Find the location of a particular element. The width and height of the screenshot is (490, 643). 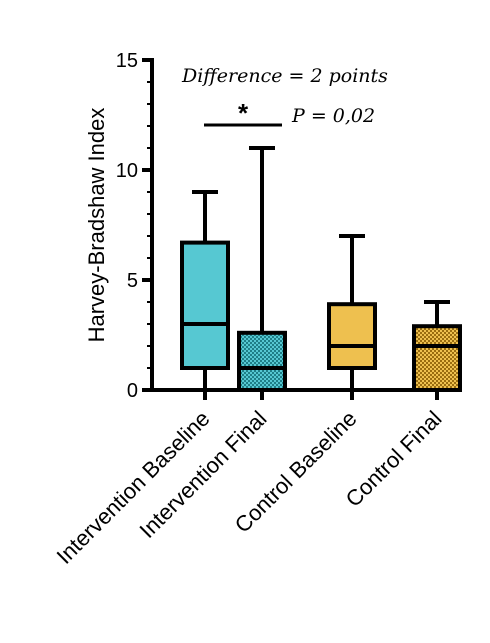

y-axis: 0 5 10 15 is located at coordinates (135, 226).